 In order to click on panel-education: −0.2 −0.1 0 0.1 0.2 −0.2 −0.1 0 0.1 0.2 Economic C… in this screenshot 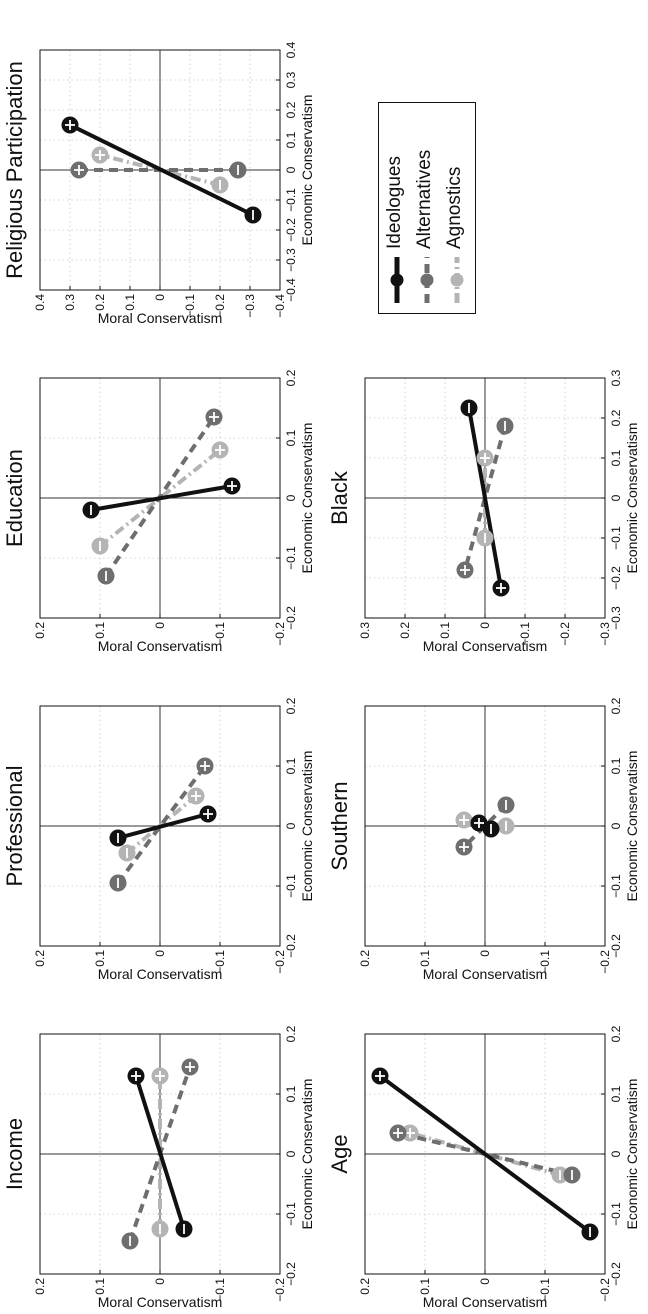, I will do `click(159, 503)`.